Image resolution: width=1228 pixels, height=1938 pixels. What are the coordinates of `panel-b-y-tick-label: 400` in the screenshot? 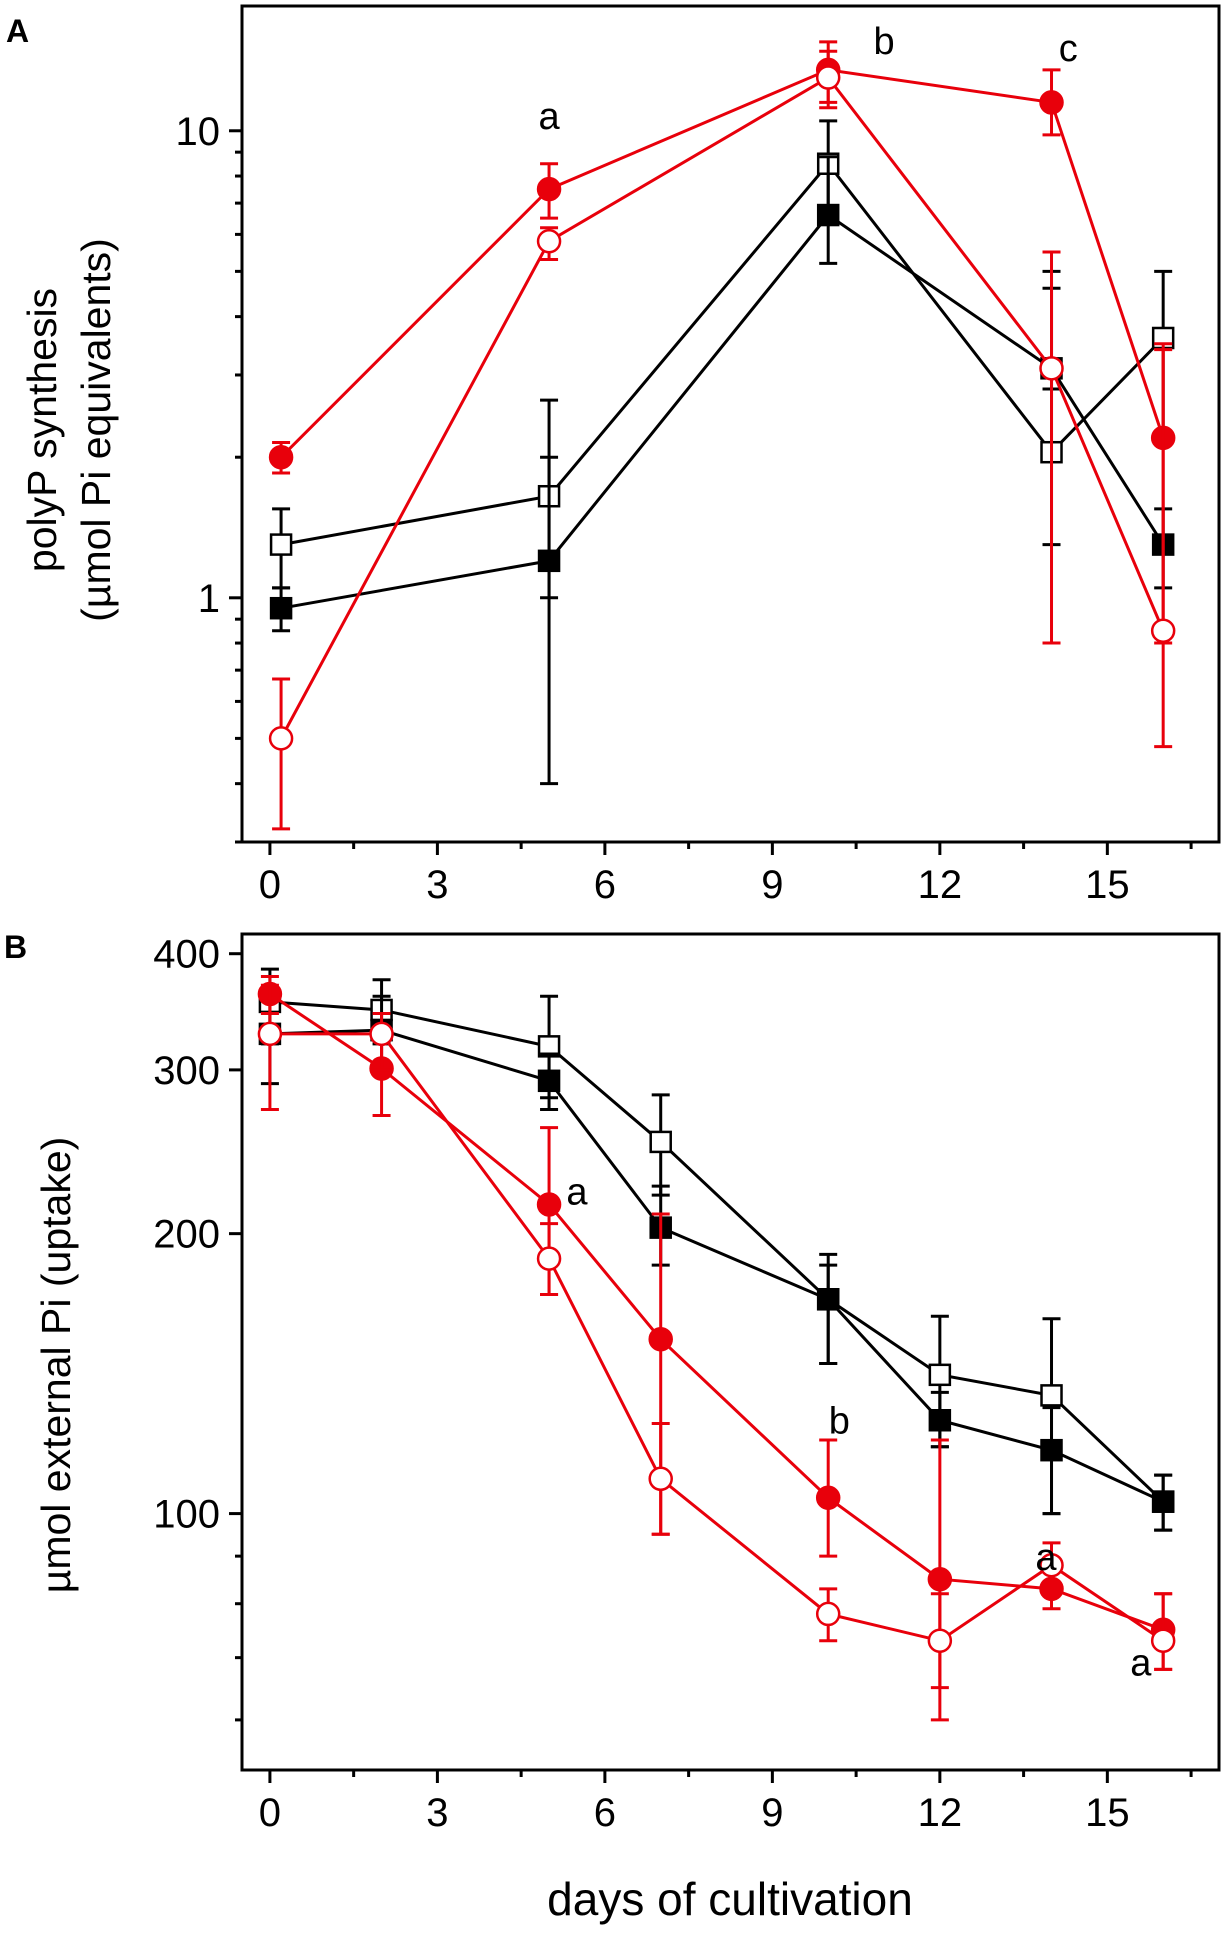 It's located at (186, 955).